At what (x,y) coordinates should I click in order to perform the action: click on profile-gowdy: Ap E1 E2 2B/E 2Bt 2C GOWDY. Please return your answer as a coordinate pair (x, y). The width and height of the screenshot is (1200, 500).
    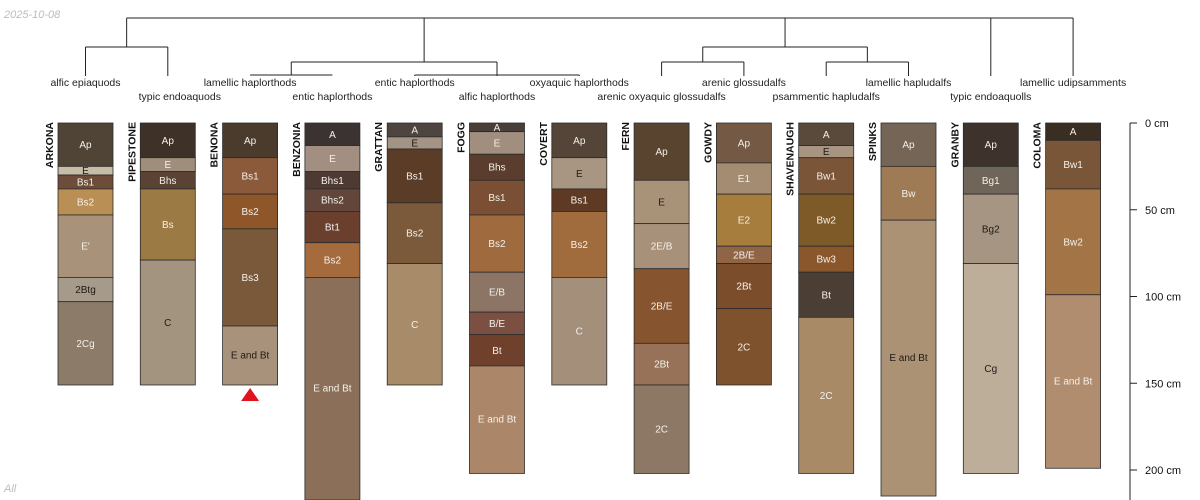
    Looking at the image, I should click on (737, 254).